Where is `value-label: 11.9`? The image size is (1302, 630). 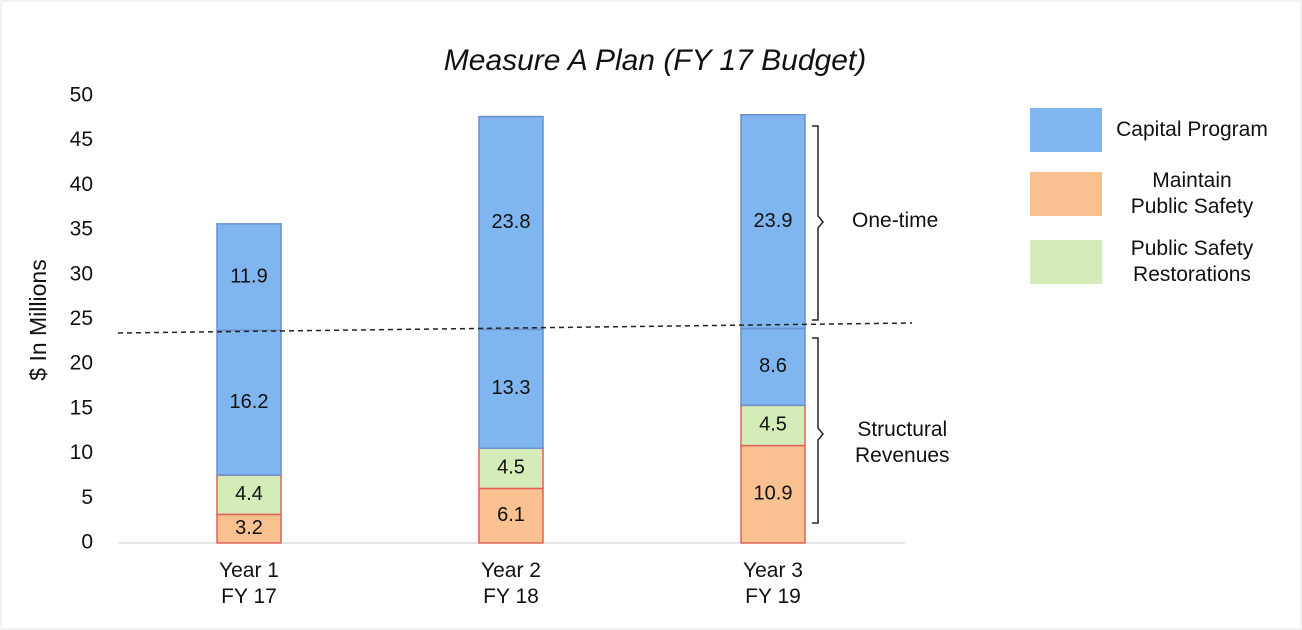
value-label: 11.9 is located at coordinates (248, 276).